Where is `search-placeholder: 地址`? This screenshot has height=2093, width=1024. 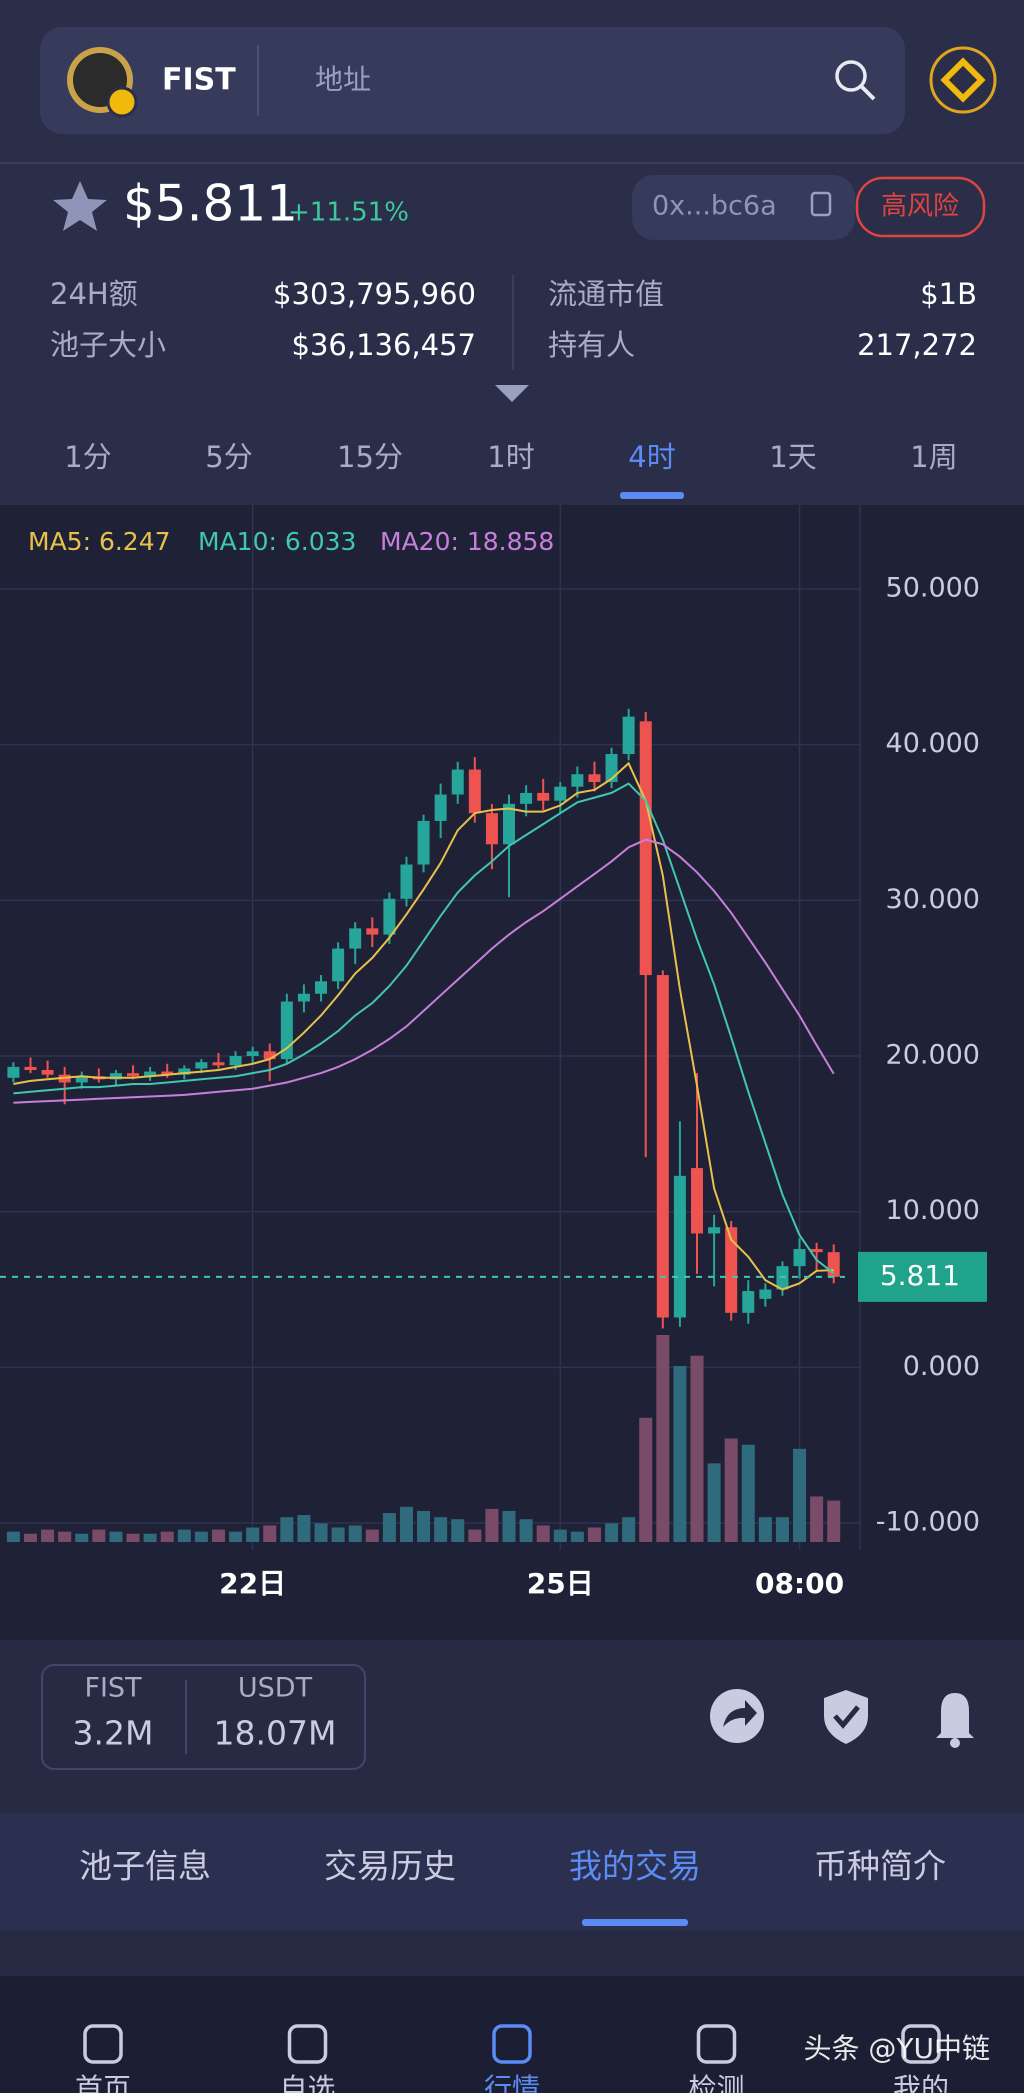
search-placeholder: 地址 is located at coordinates (343, 79).